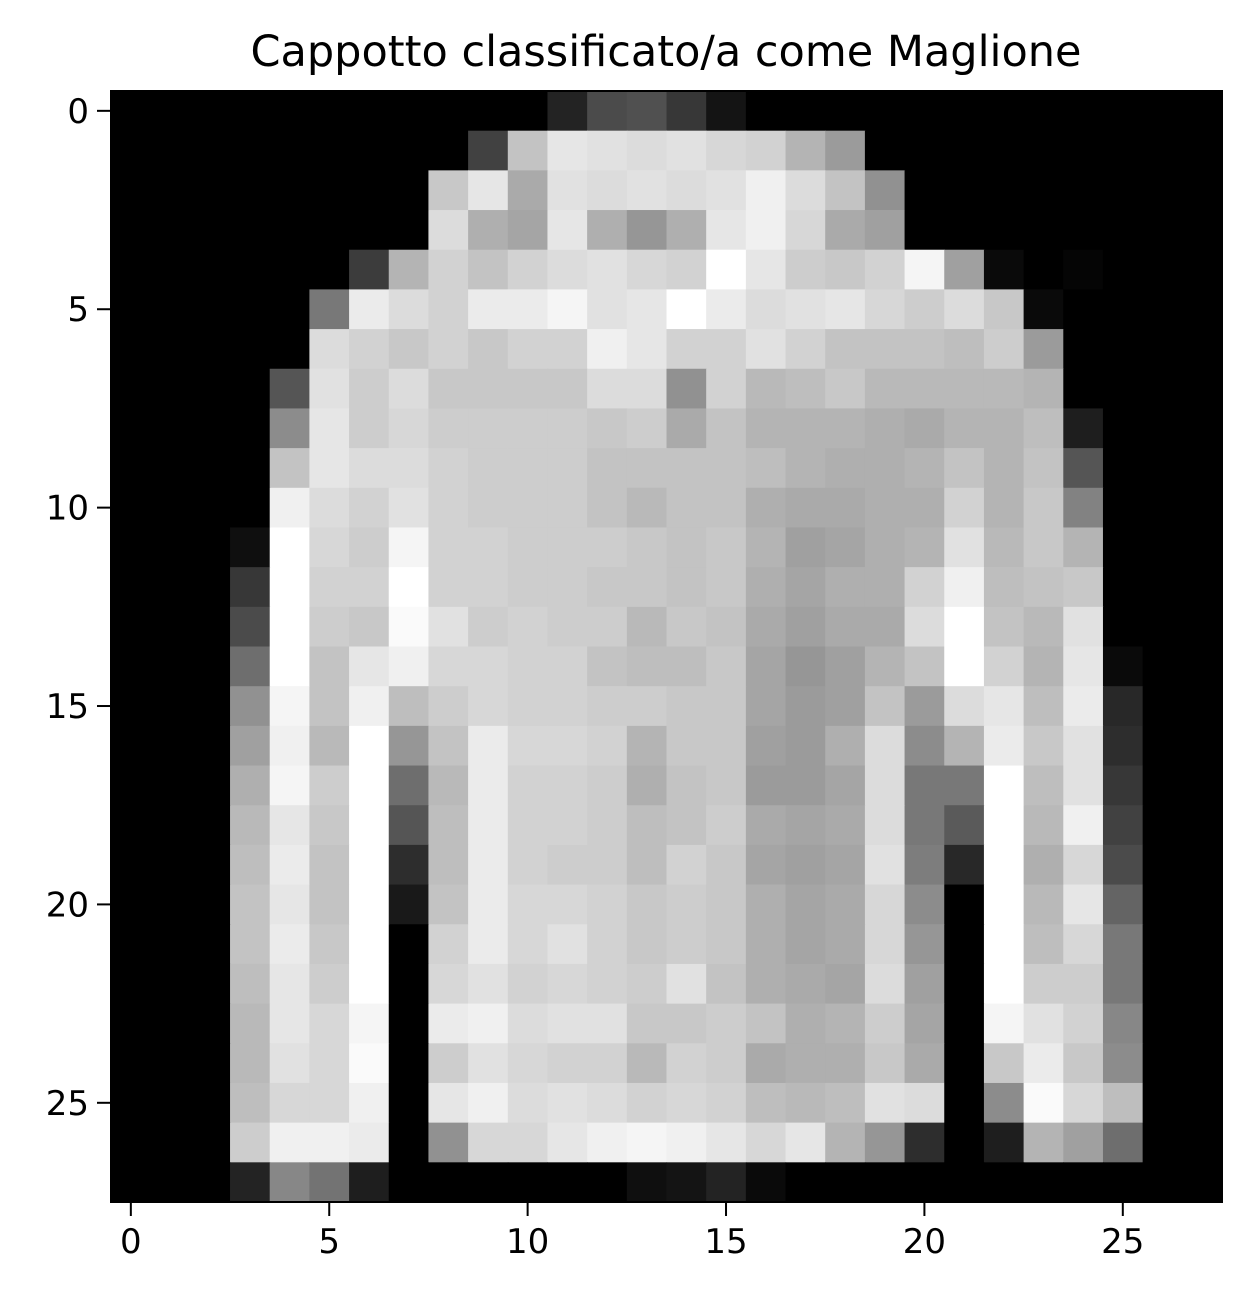 Image resolution: width=1250 pixels, height=1302 pixels. I want to click on heatmap-cell-r22-c13, so click(647, 984).